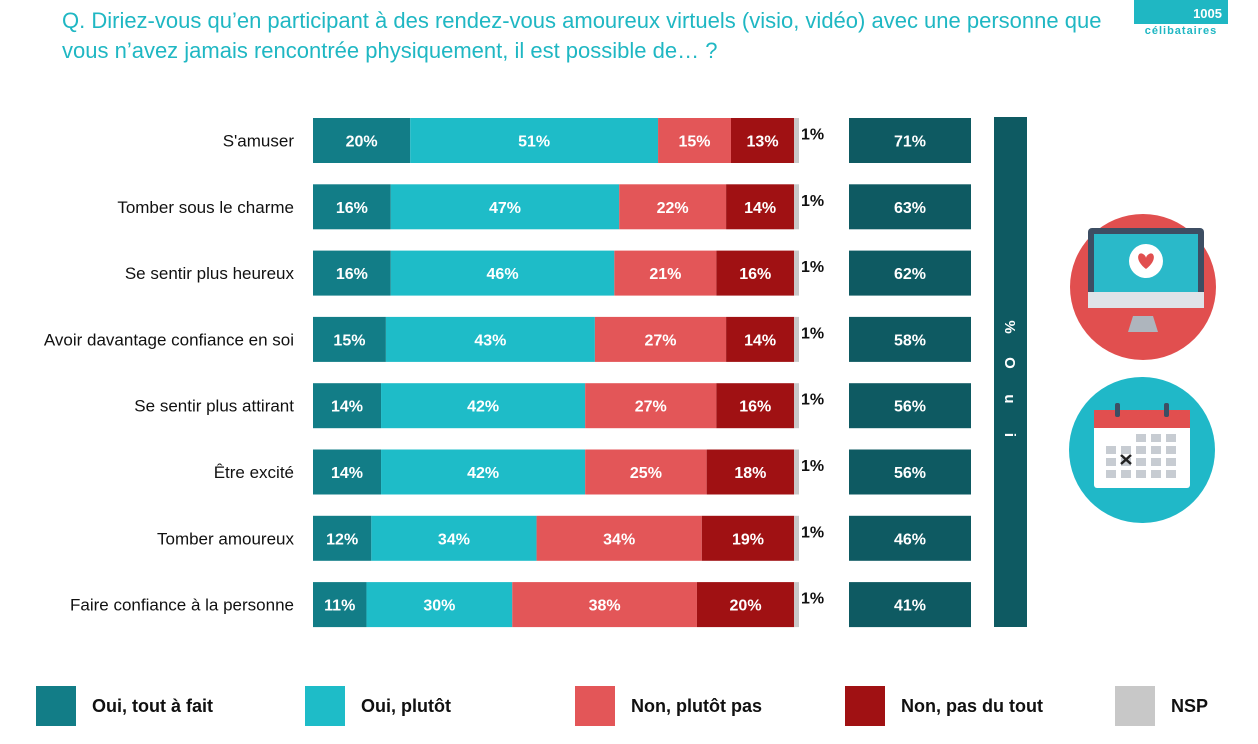 This screenshot has width=1258, height=744. Describe the element at coordinates (673, 208) in the screenshot. I see `data-label: 22%` at that location.